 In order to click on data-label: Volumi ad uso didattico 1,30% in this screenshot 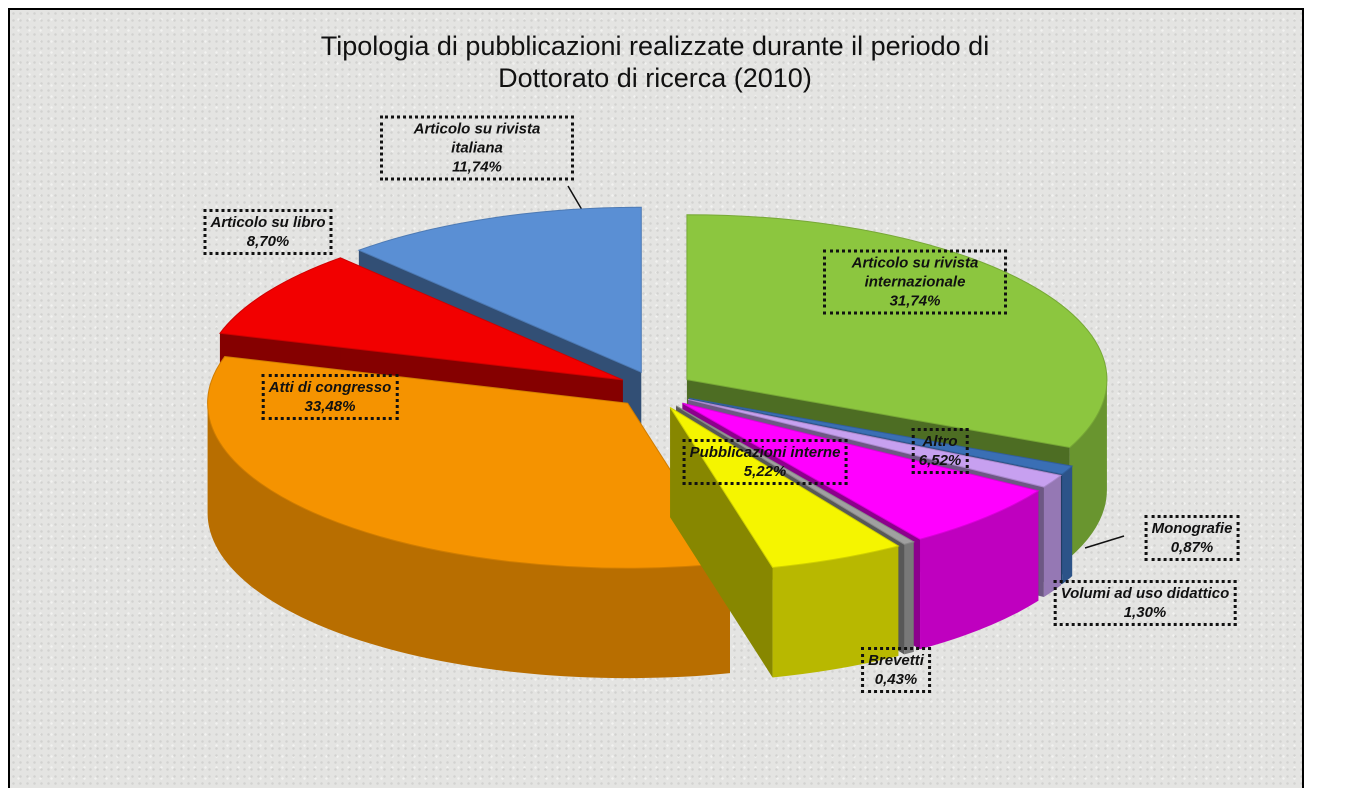, I will do `click(1145, 603)`.